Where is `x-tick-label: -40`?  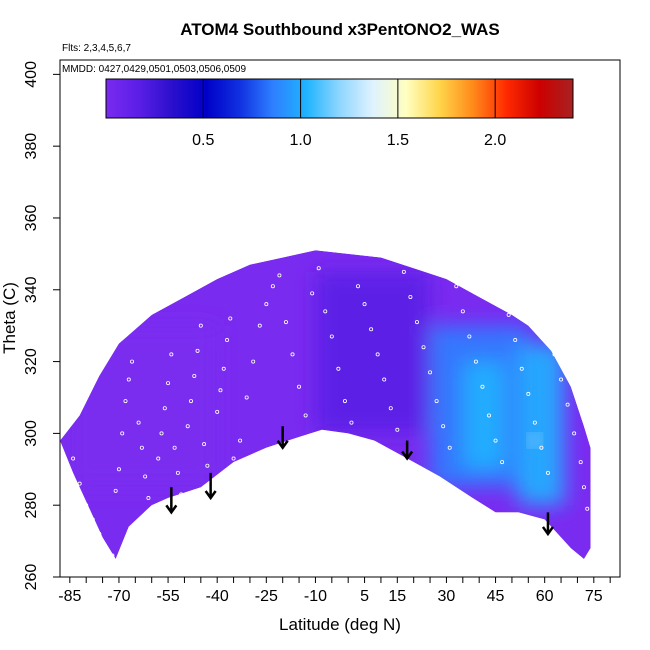
x-tick-label: -40 is located at coordinates (217, 596).